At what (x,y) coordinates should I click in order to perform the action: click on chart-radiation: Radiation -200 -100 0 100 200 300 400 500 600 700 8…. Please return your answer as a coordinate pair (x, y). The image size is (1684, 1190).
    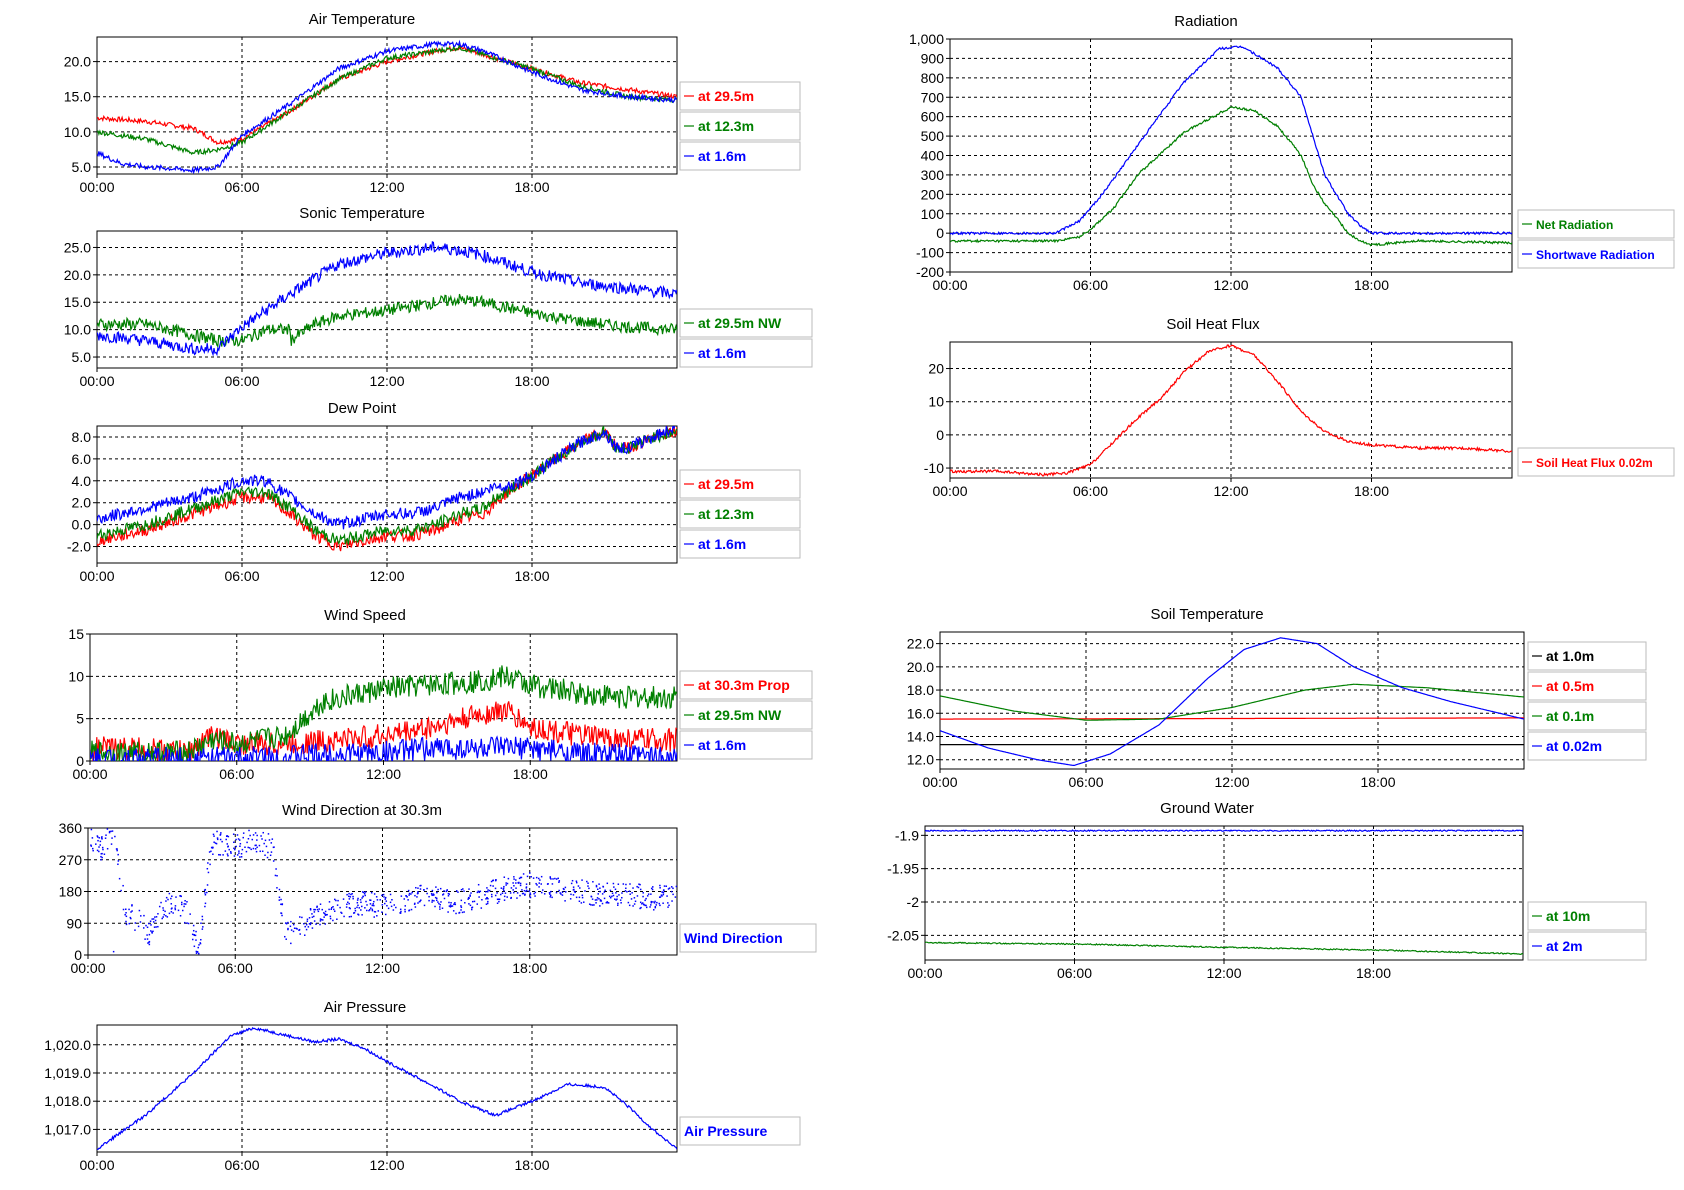
    Looking at the image, I should click on (1292, 153).